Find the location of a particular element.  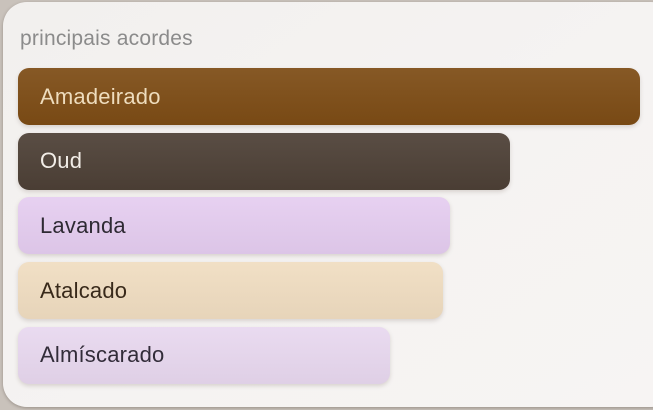

accord-bar-label: Almíscarado is located at coordinates (102, 355).